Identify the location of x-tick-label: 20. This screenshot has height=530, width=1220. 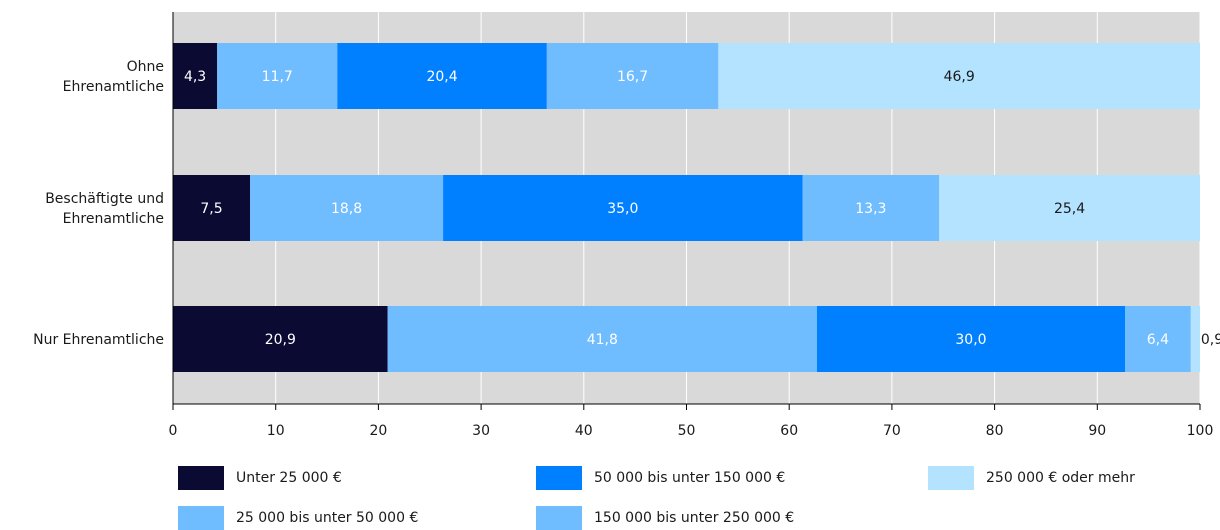
(378, 431).